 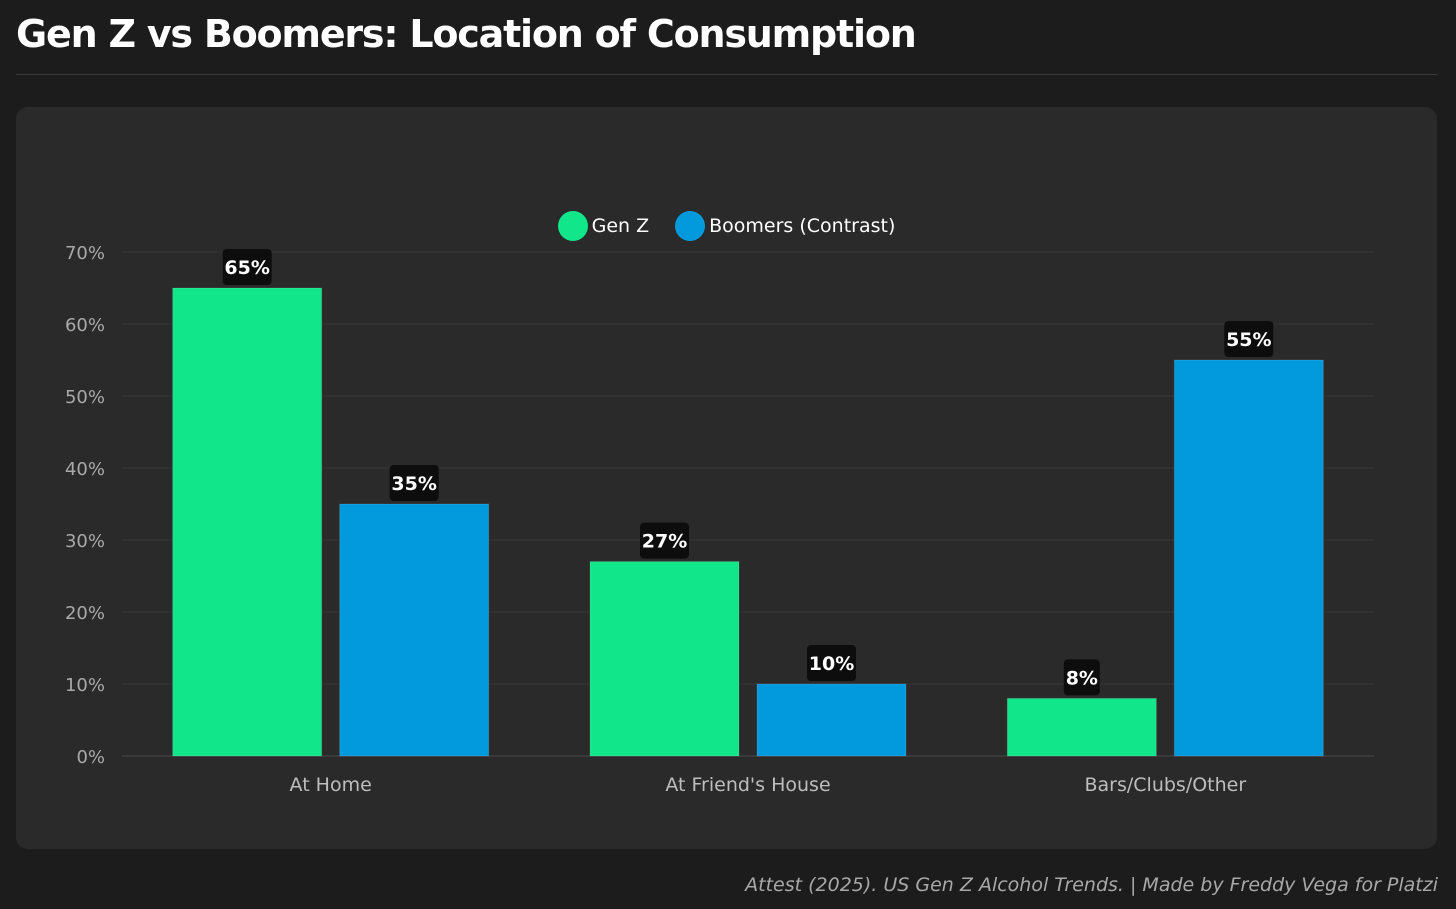 What do you see at coordinates (572, 226) in the screenshot?
I see `gen-z-swatch-icon` at bounding box center [572, 226].